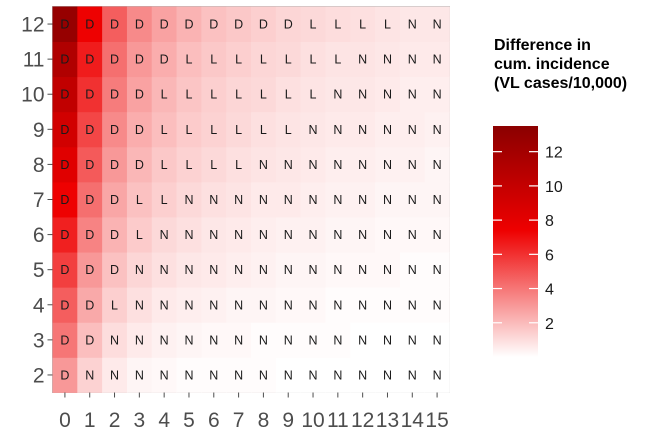 The height and width of the screenshot is (441, 672). I want to click on x-tick-label: 10, so click(312, 420).